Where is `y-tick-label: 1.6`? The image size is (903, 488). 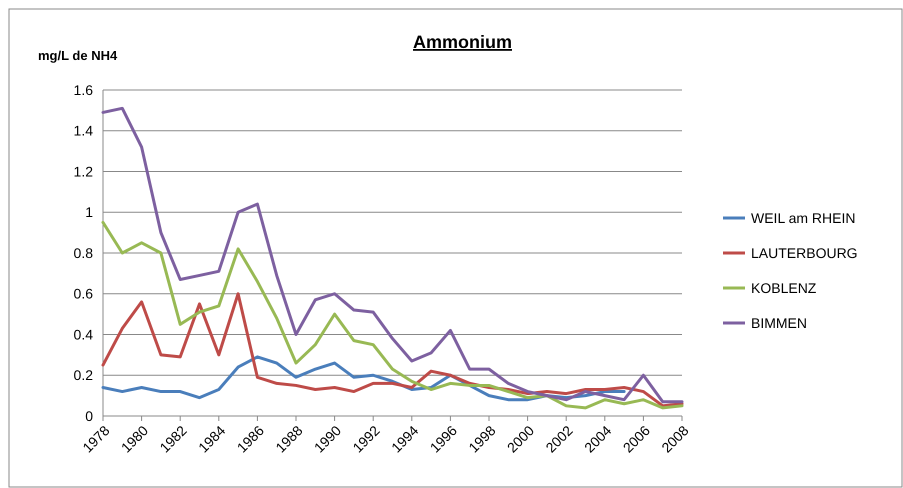 y-tick-label: 1.6 is located at coordinates (84, 90).